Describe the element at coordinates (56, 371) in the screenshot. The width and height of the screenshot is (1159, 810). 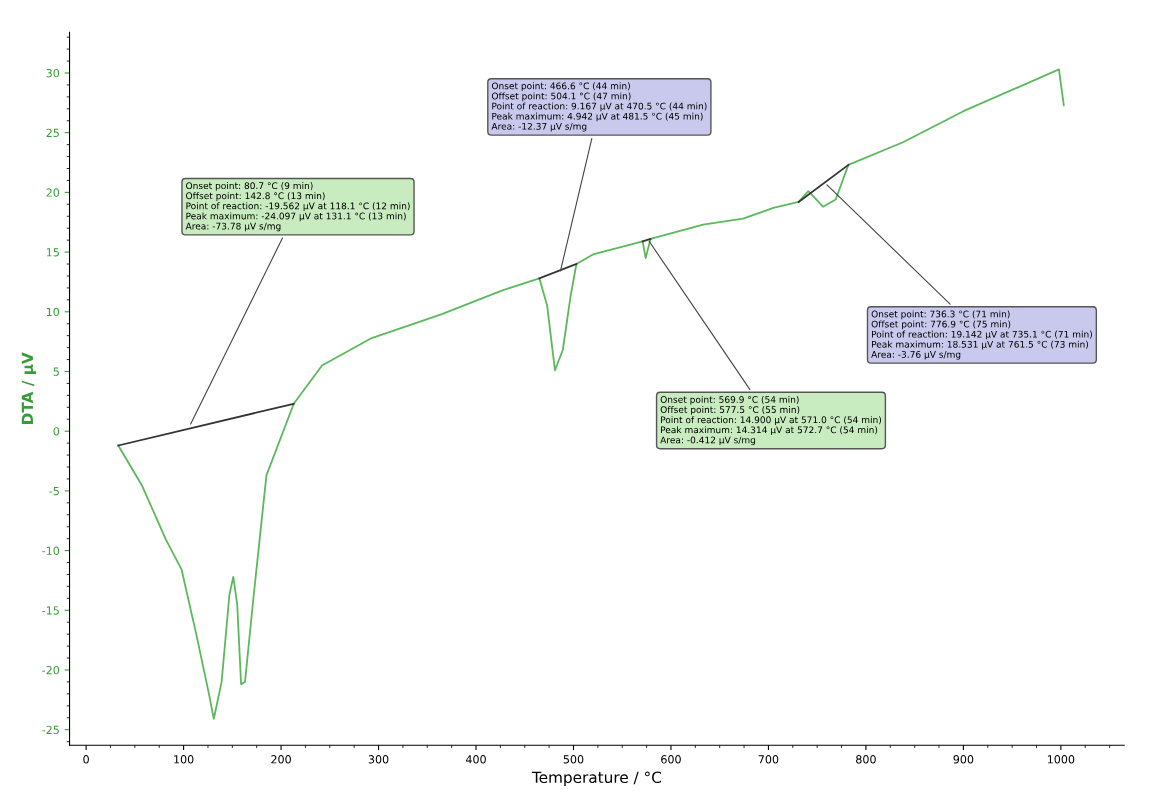
I see `y-tick-label: 5` at that location.